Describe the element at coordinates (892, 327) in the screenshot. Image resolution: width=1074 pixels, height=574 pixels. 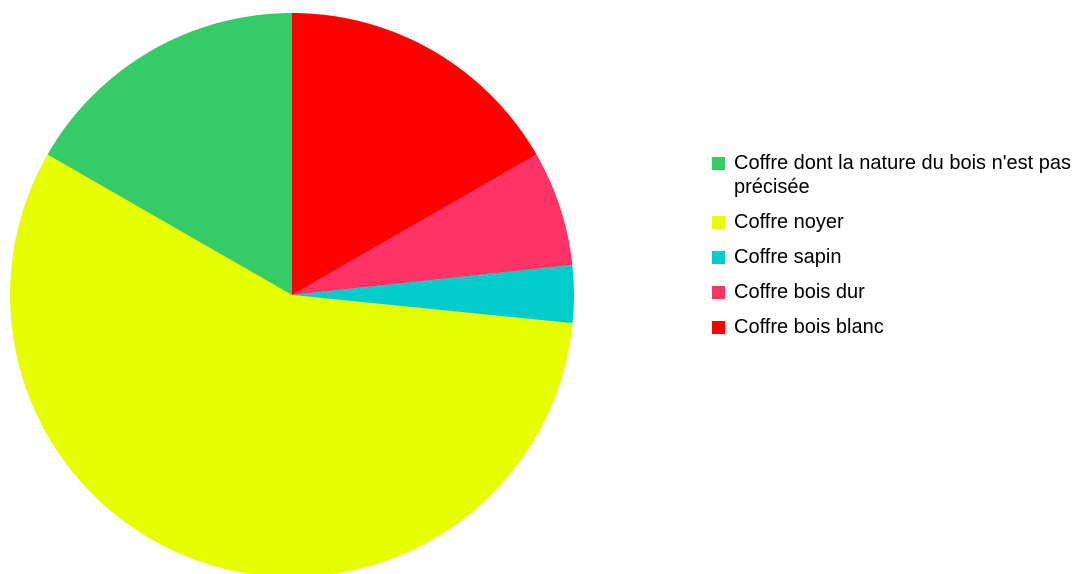
I see `legend-item-bois-blanc: Coffre bois blanc` at that location.